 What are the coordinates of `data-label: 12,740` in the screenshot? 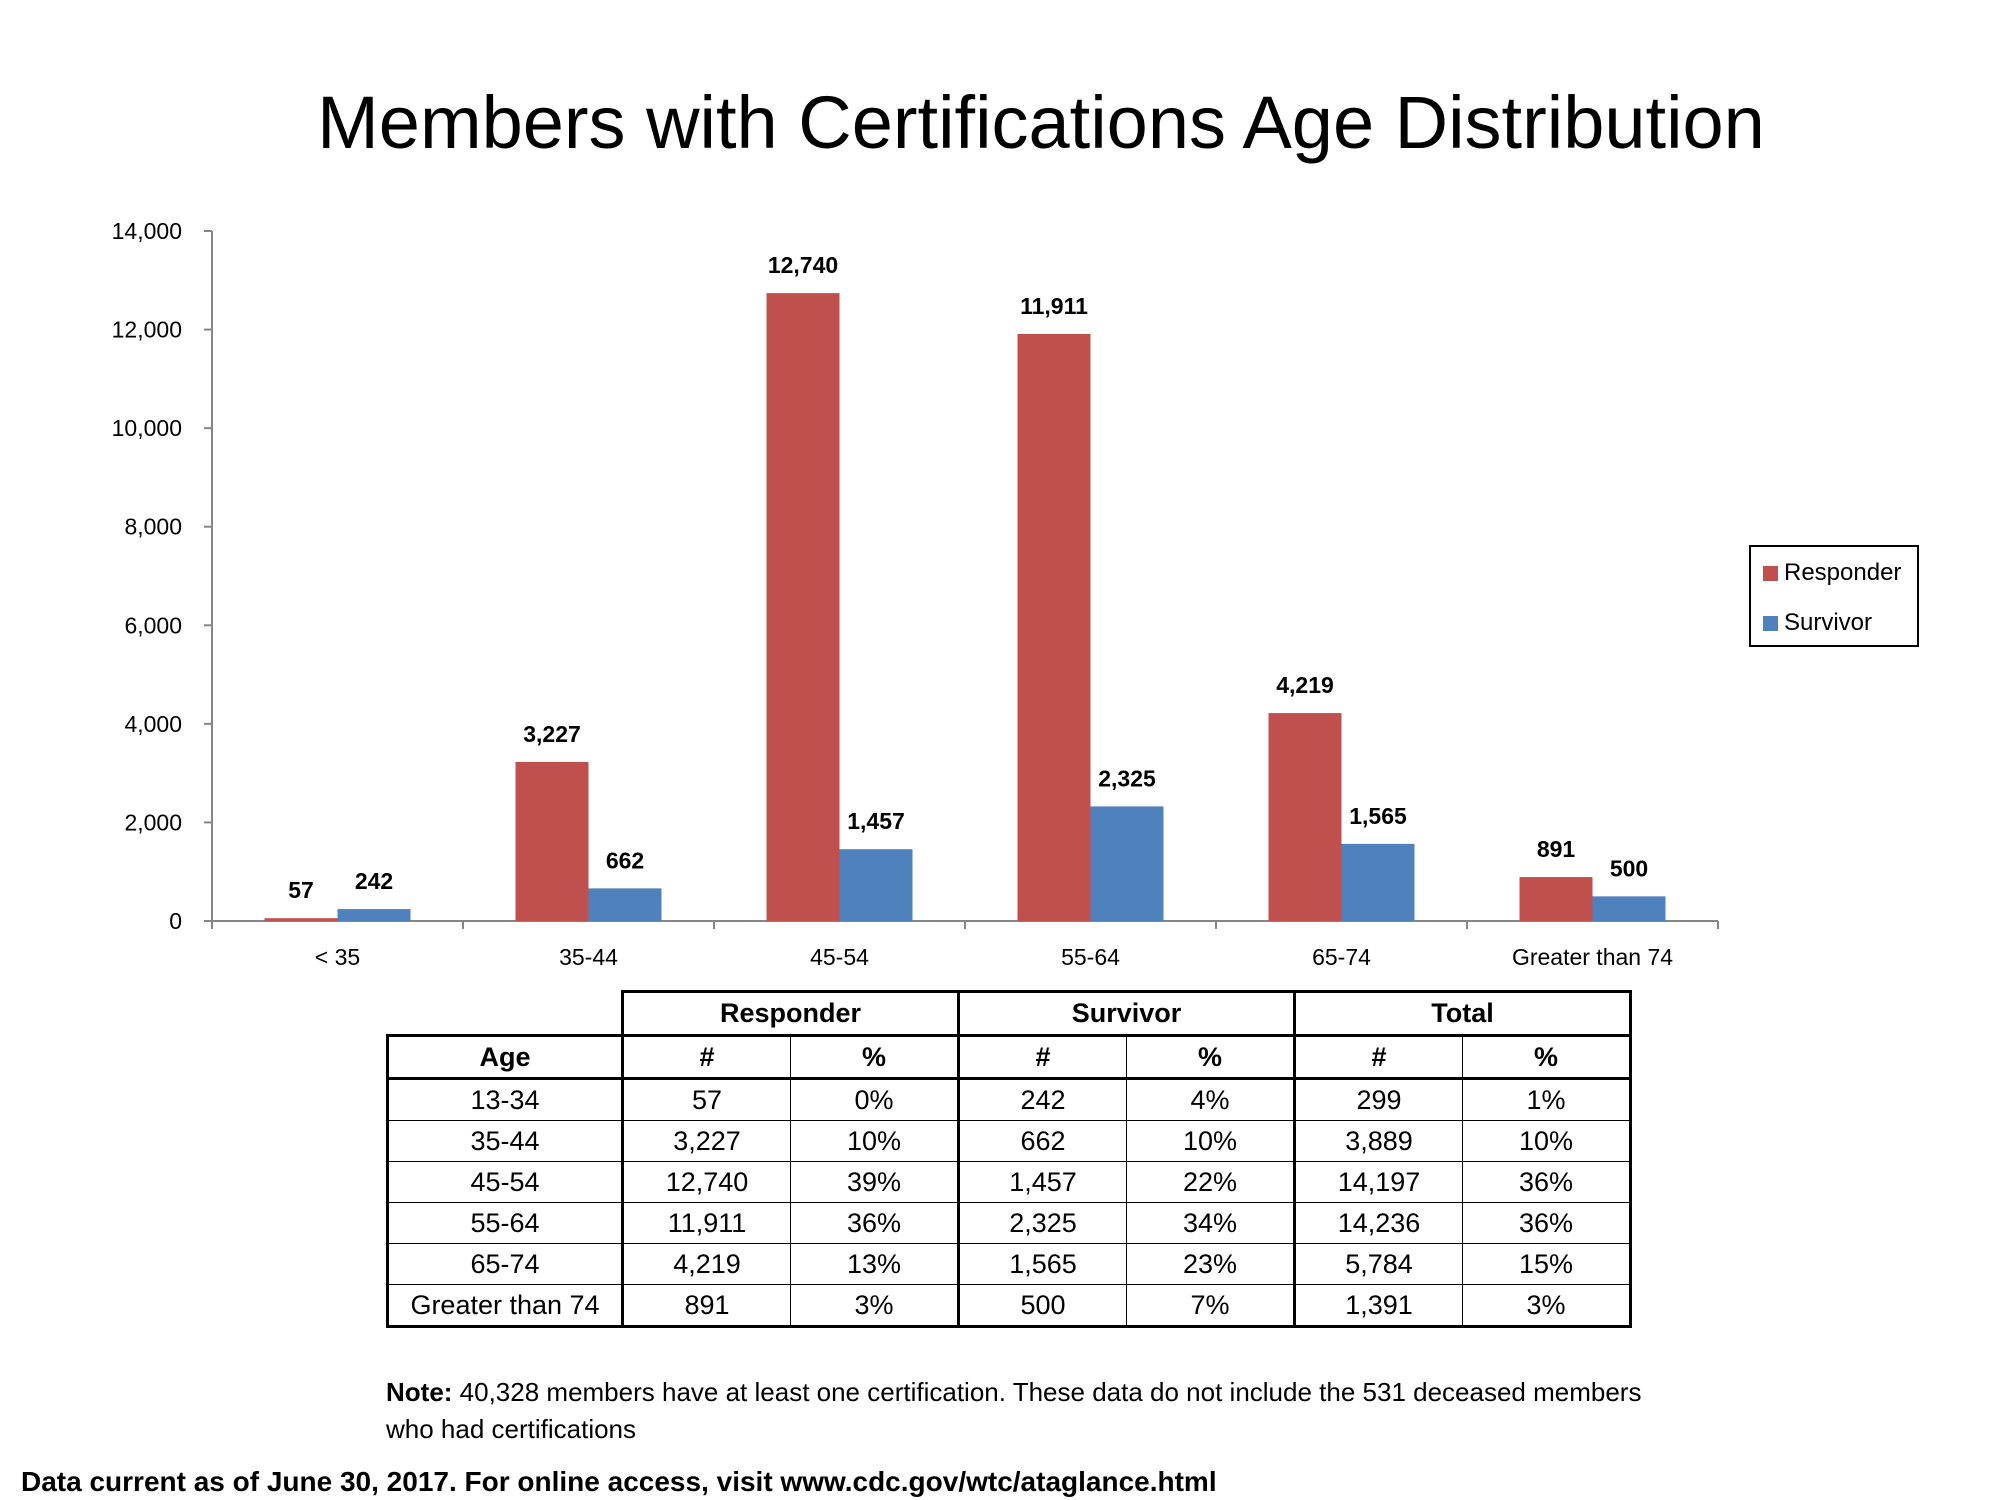 It's located at (803, 265).